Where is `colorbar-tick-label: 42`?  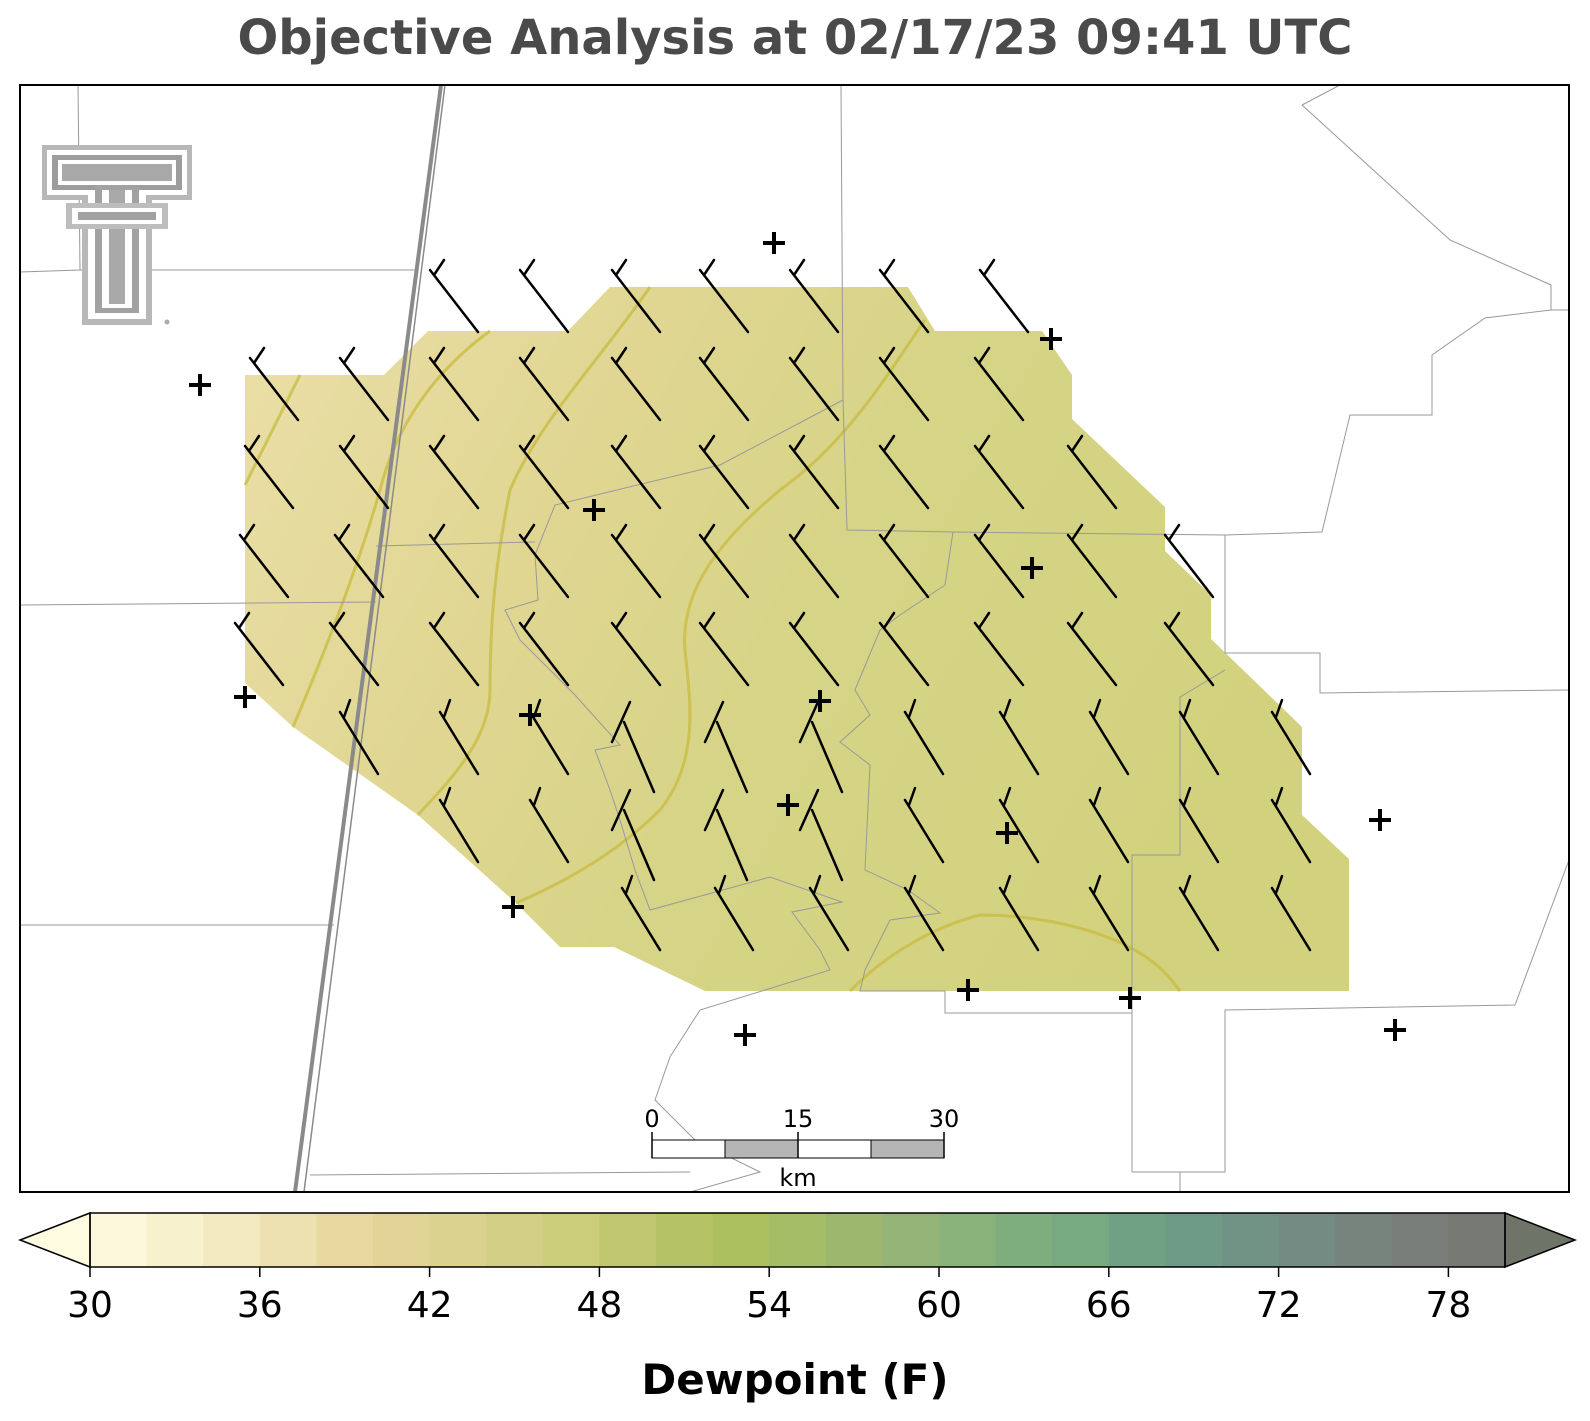 colorbar-tick-label: 42 is located at coordinates (430, 1305).